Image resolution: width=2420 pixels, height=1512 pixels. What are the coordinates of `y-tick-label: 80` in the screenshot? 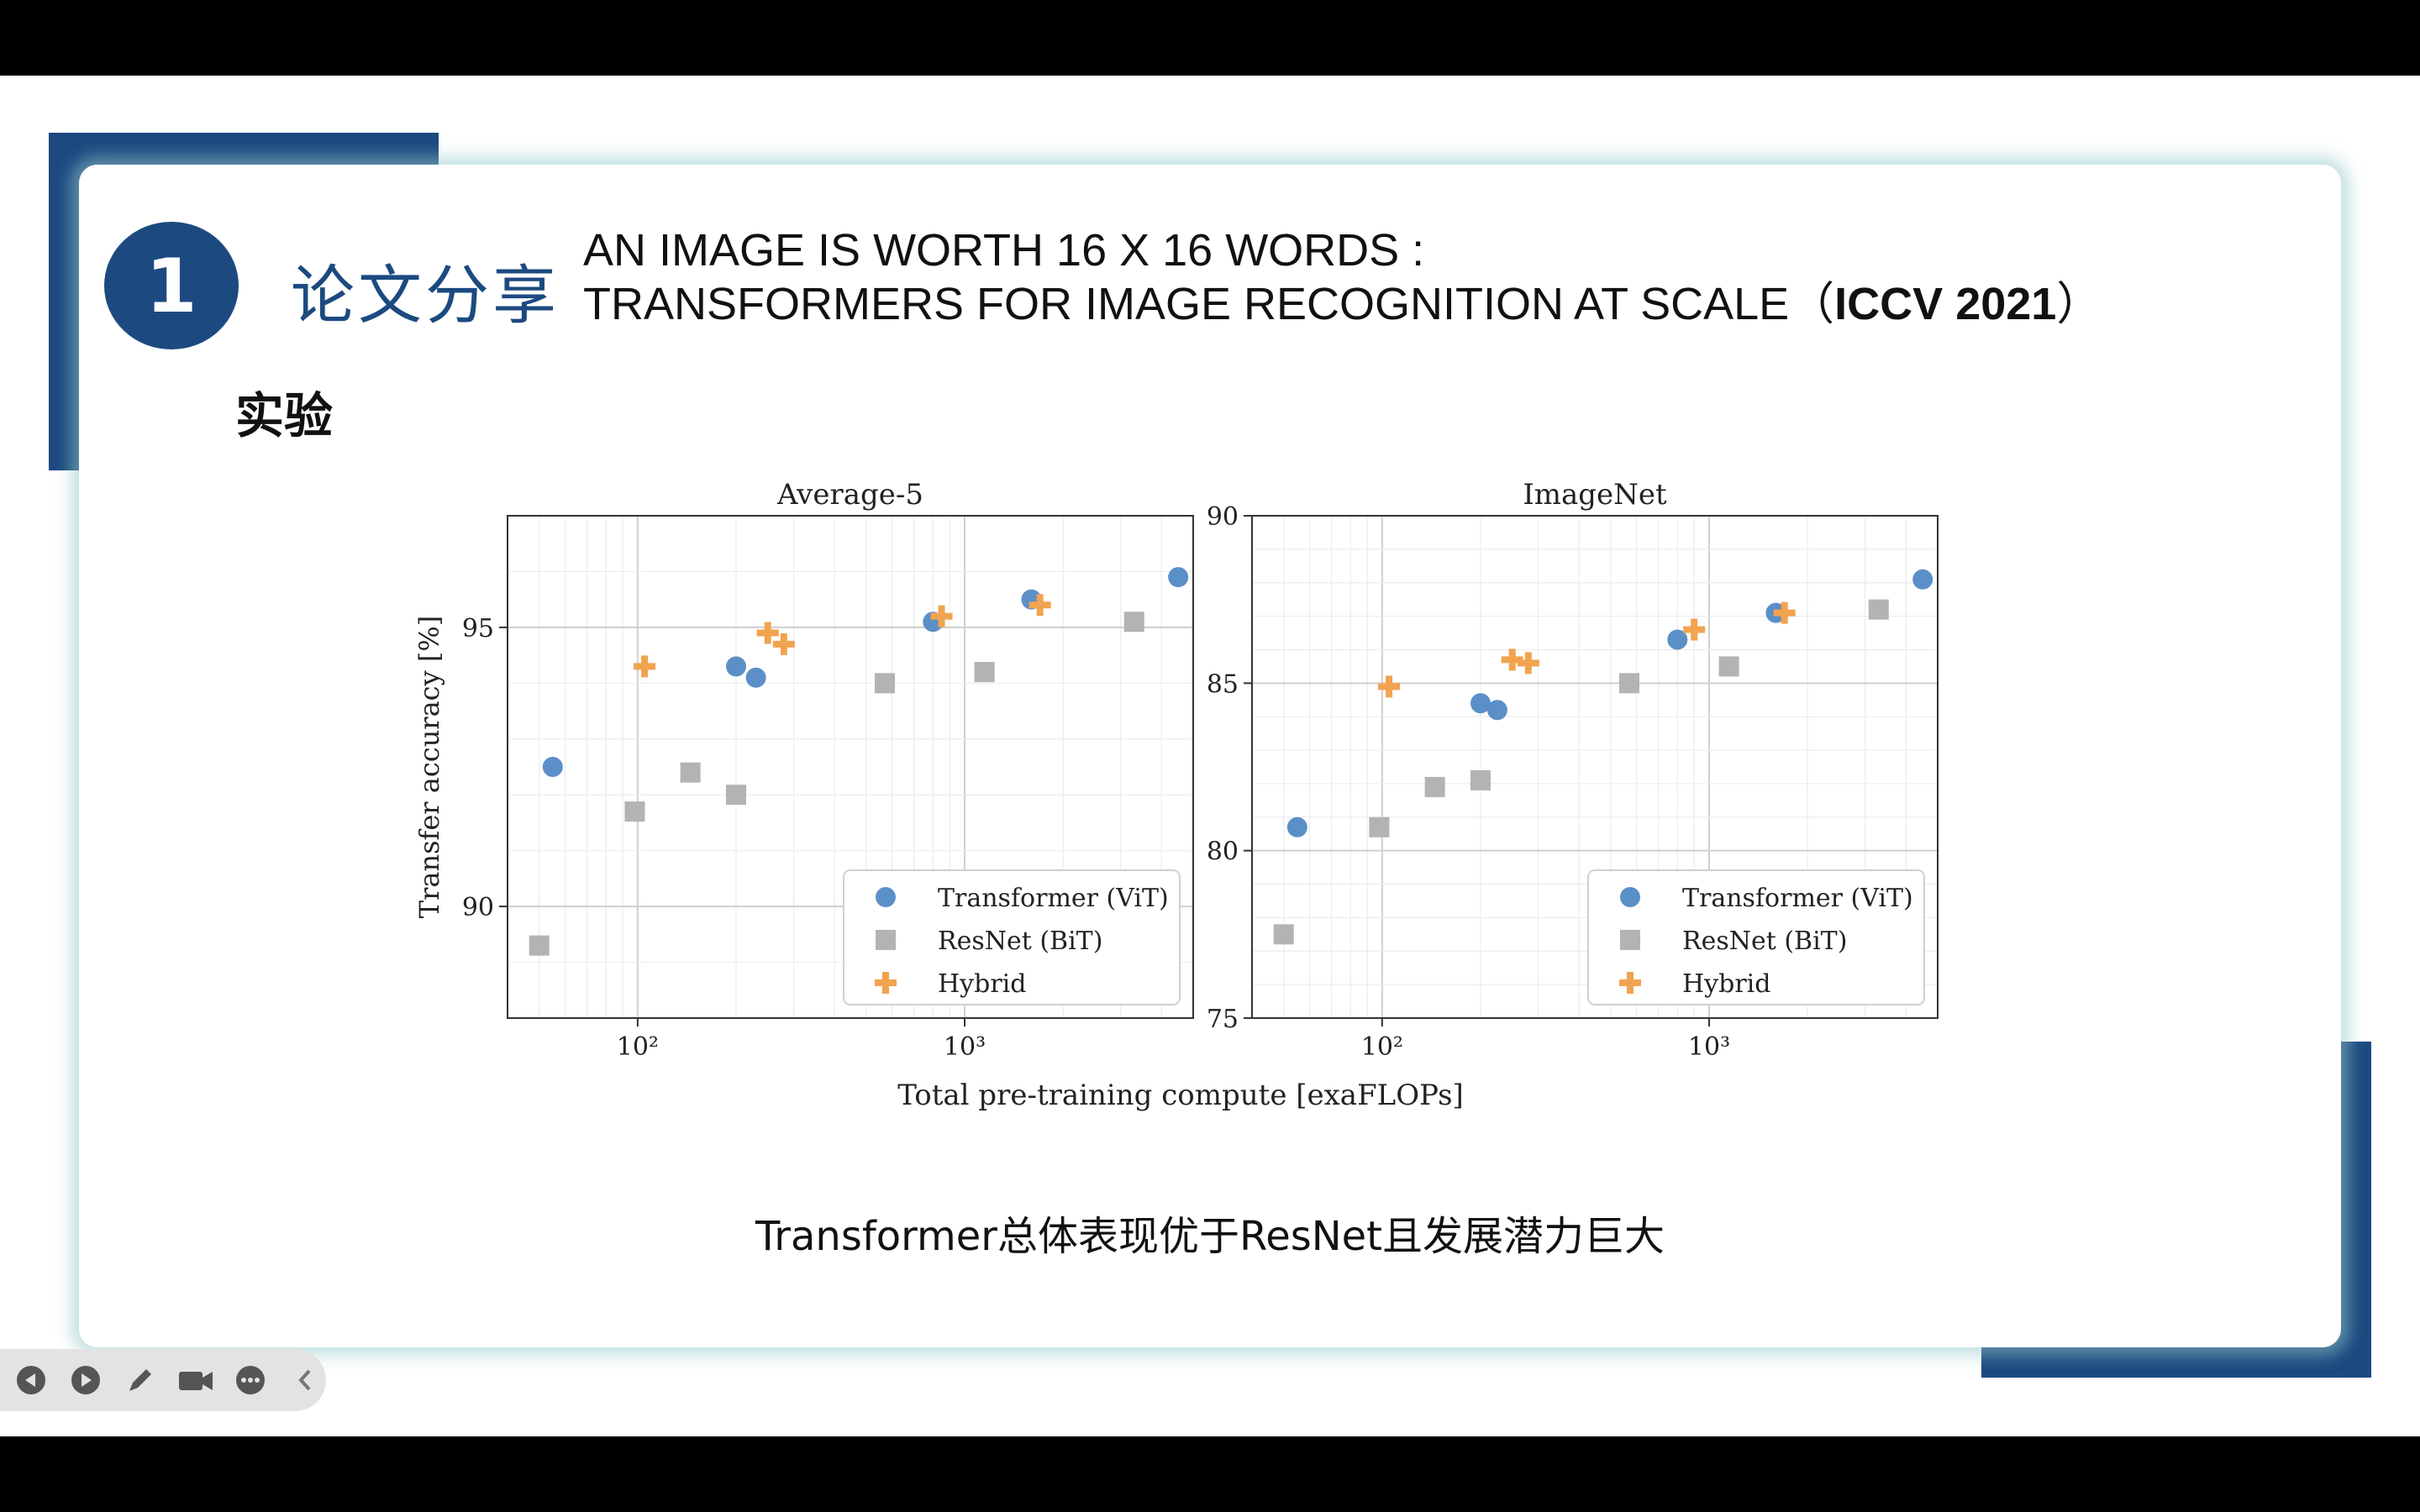 It's located at (1223, 852).